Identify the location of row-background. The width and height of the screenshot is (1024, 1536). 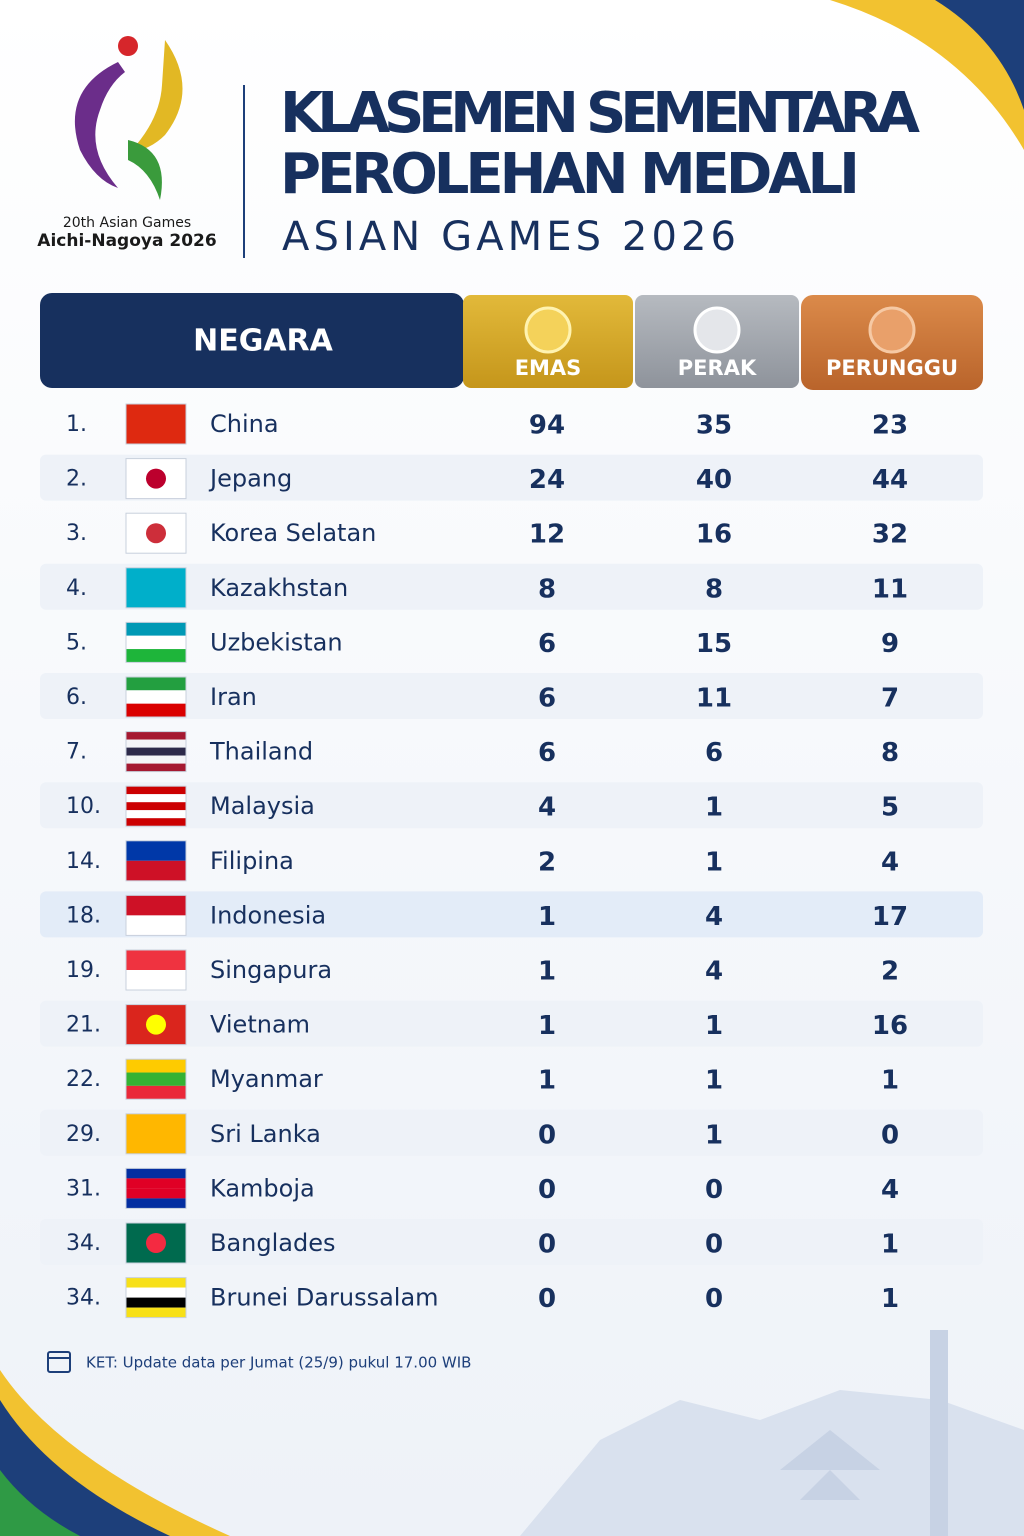
(511, 696).